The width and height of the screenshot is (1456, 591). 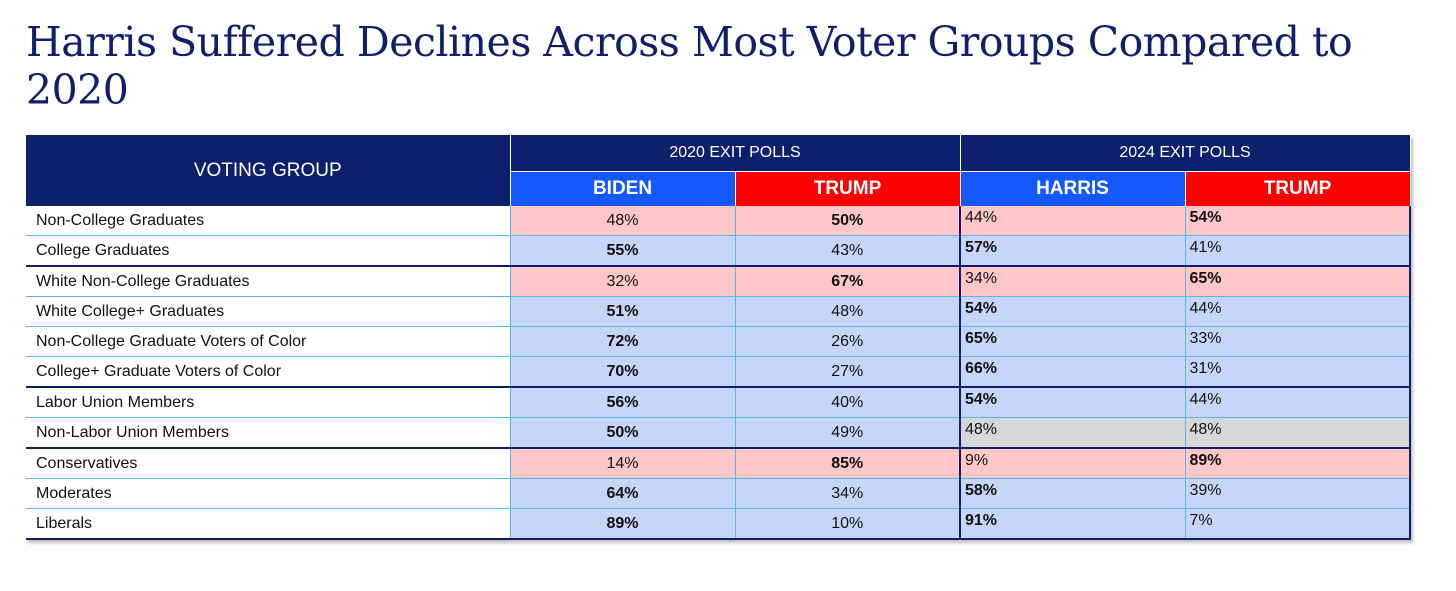 I want to click on trump-2024-value: 33%, so click(x=1298, y=341).